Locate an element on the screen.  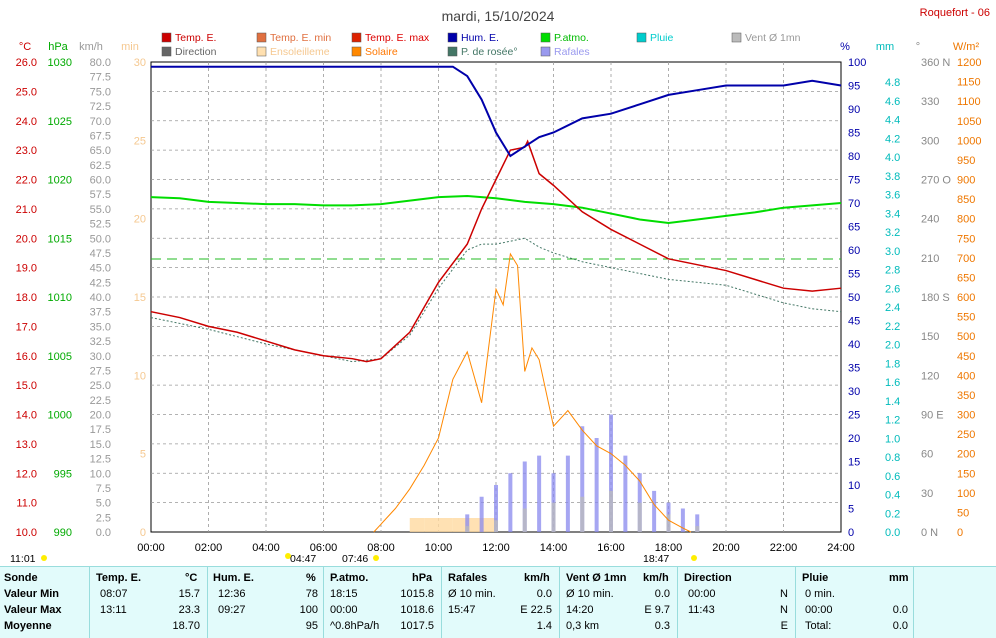
stat-wind-label: 0,3 km is located at coordinates (583, 626).